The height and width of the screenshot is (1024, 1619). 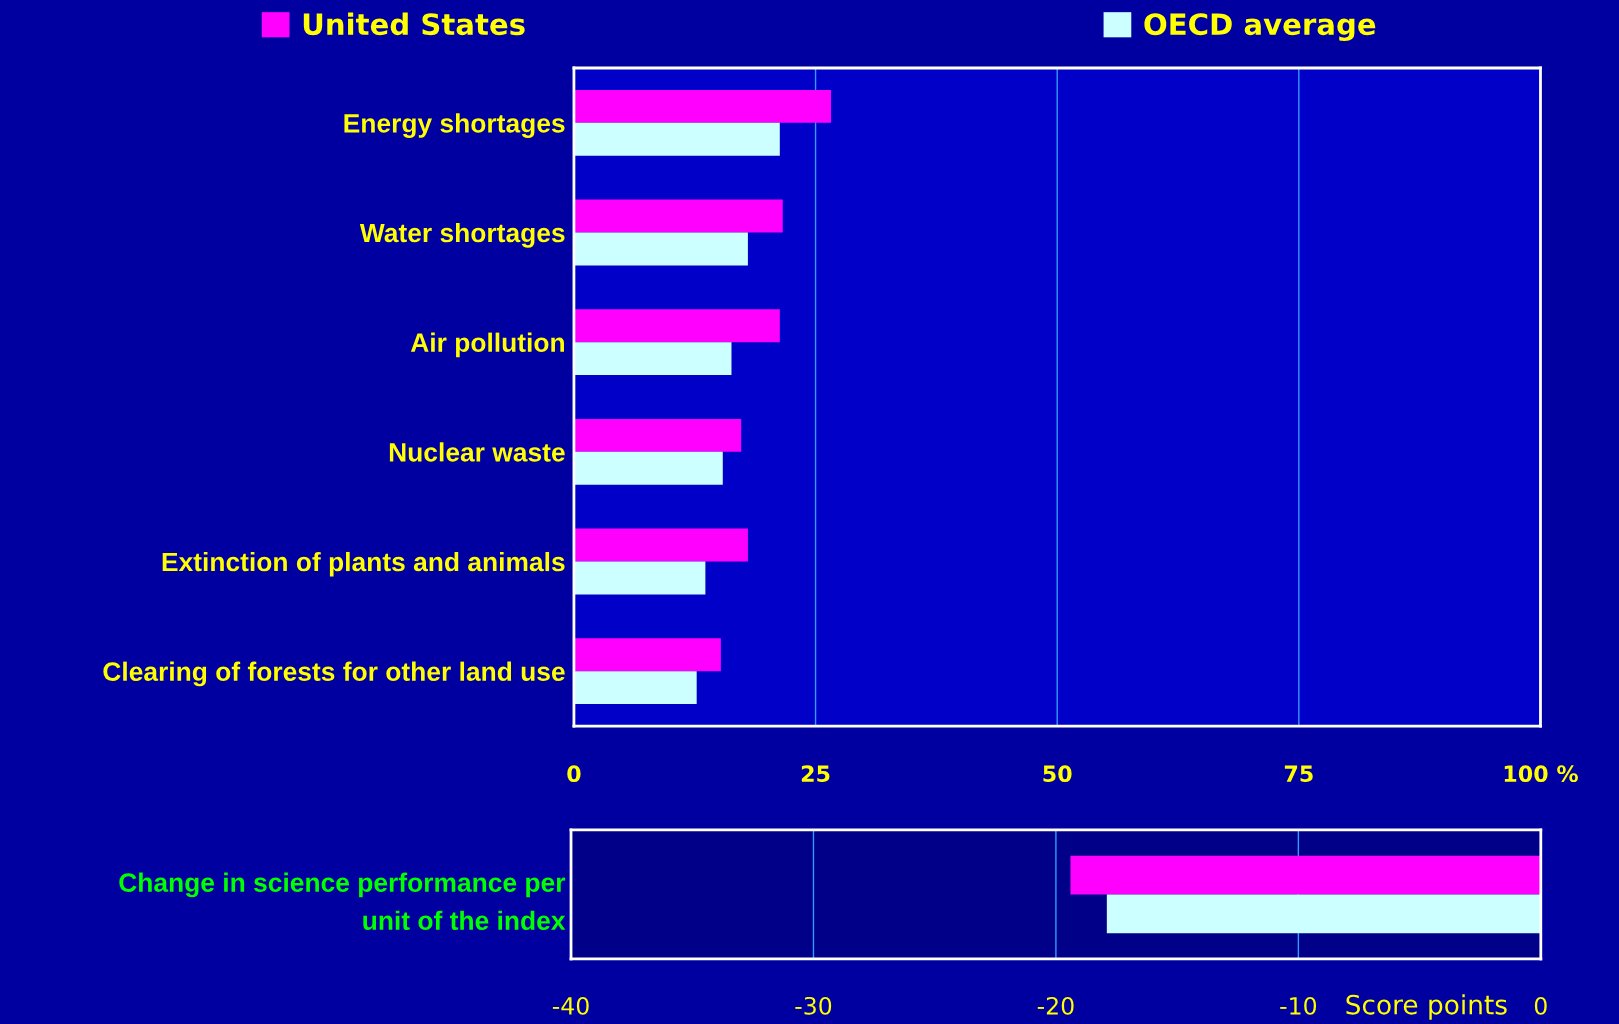 I want to click on x-tick-label: -30, so click(x=813, y=1005).